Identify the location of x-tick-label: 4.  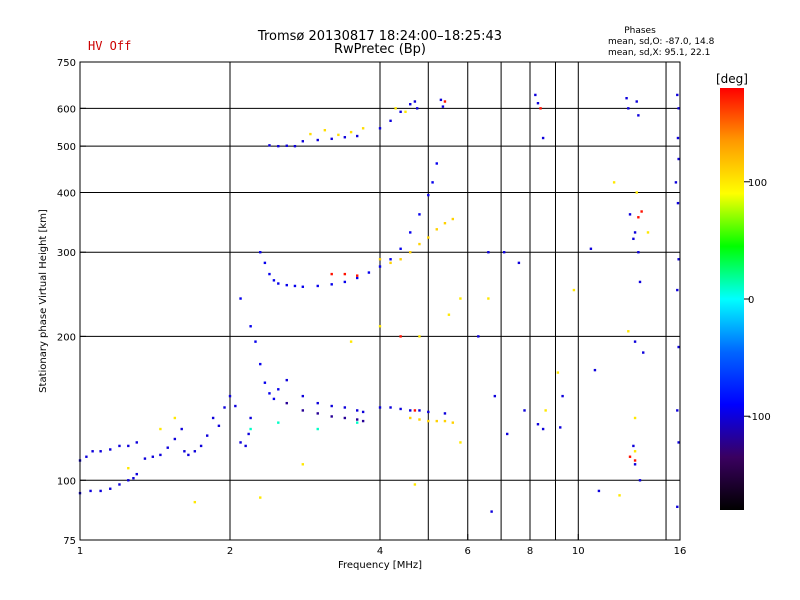
(380, 551).